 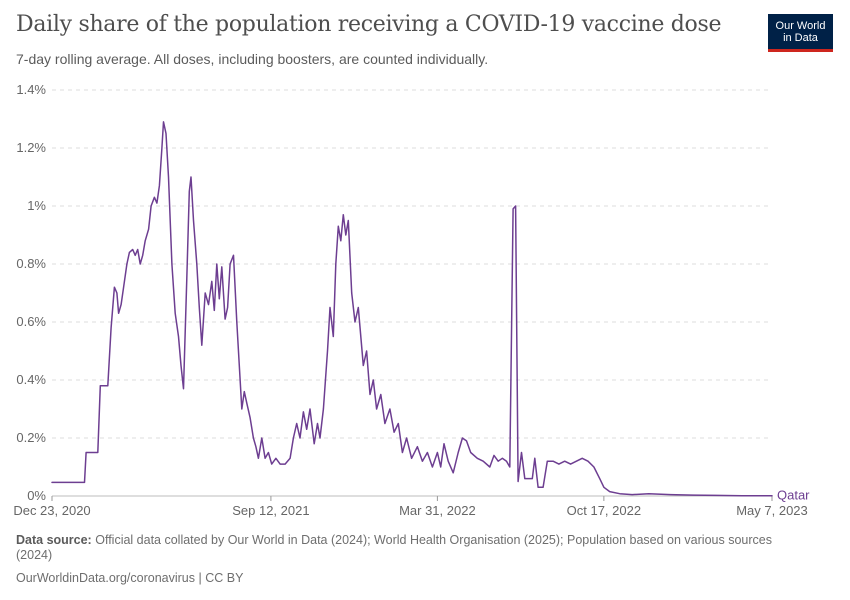 I want to click on y-axis-tick-labels: 0% 0.2% 0.4% 0.6% 0.8% 1% 1.2% 1.4%, so click(x=31, y=292).